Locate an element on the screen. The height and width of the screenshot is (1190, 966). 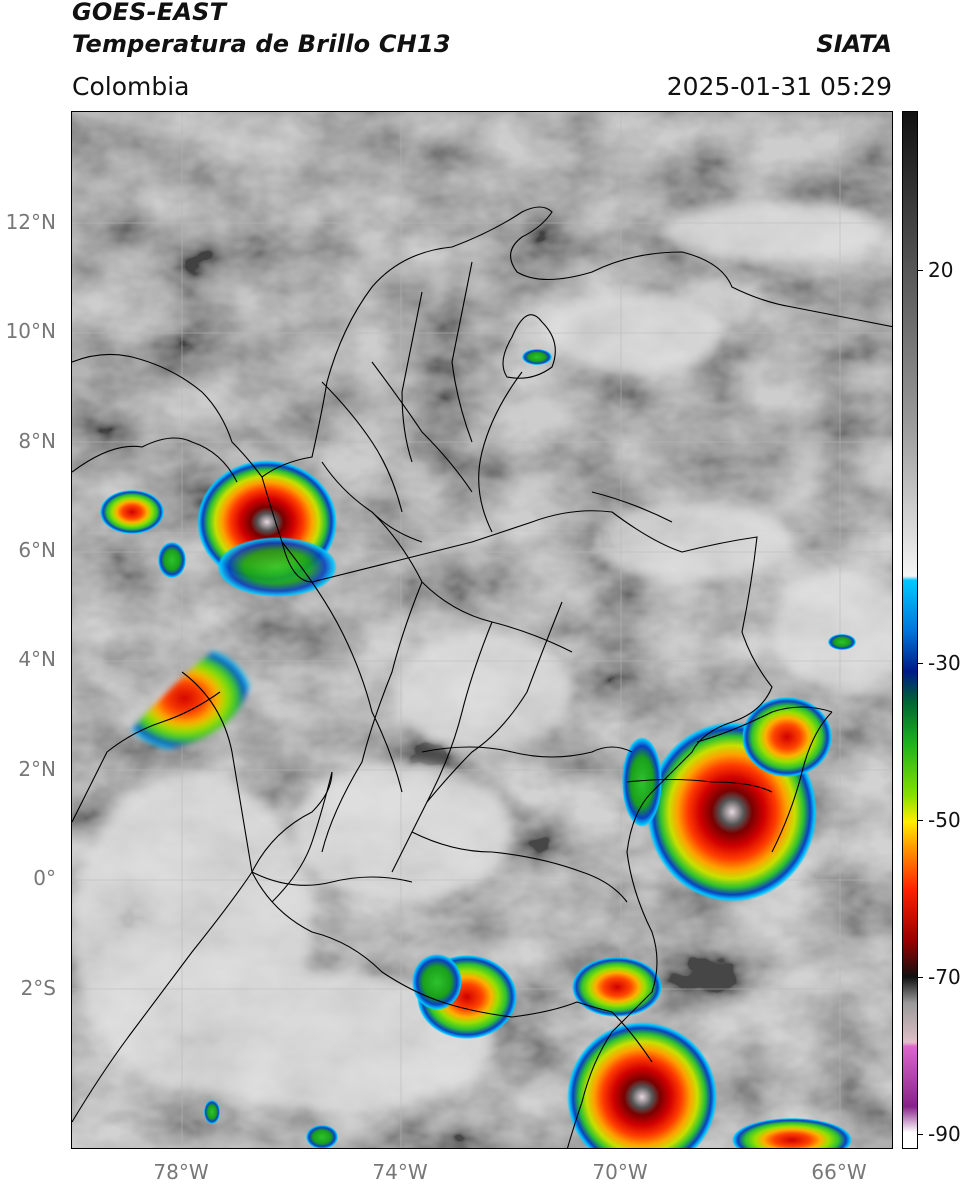
lat-label-12n: 12°N is located at coordinates (30, 222).